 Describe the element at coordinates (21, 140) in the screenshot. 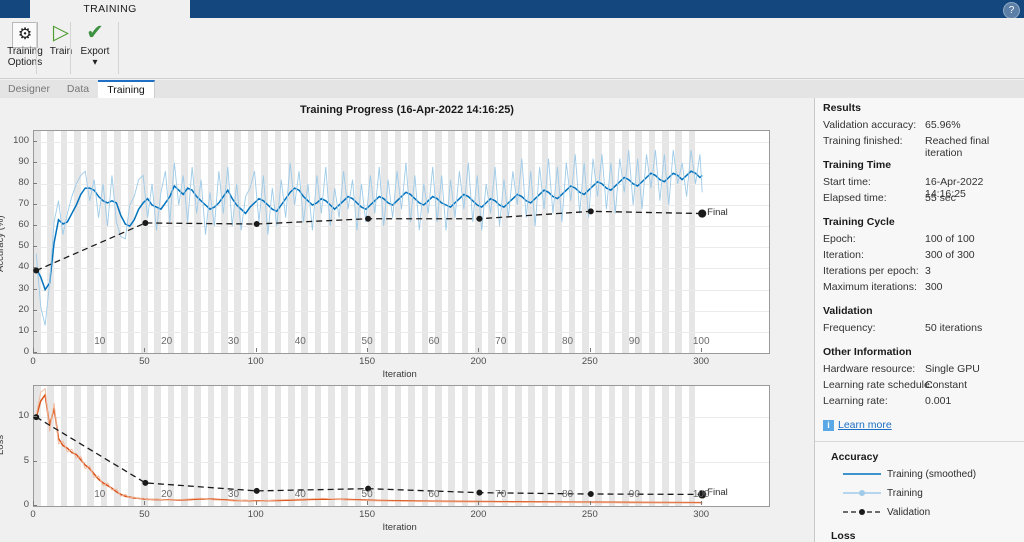

I see `y-axis-tick-label: 100` at that location.